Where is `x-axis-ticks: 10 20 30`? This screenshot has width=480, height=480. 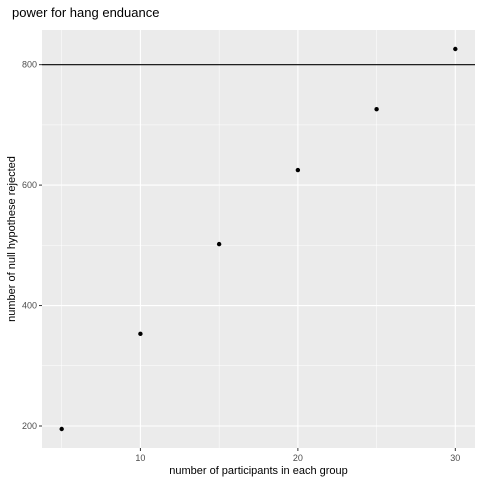
x-axis-ticks: 10 20 30 is located at coordinates (297, 455).